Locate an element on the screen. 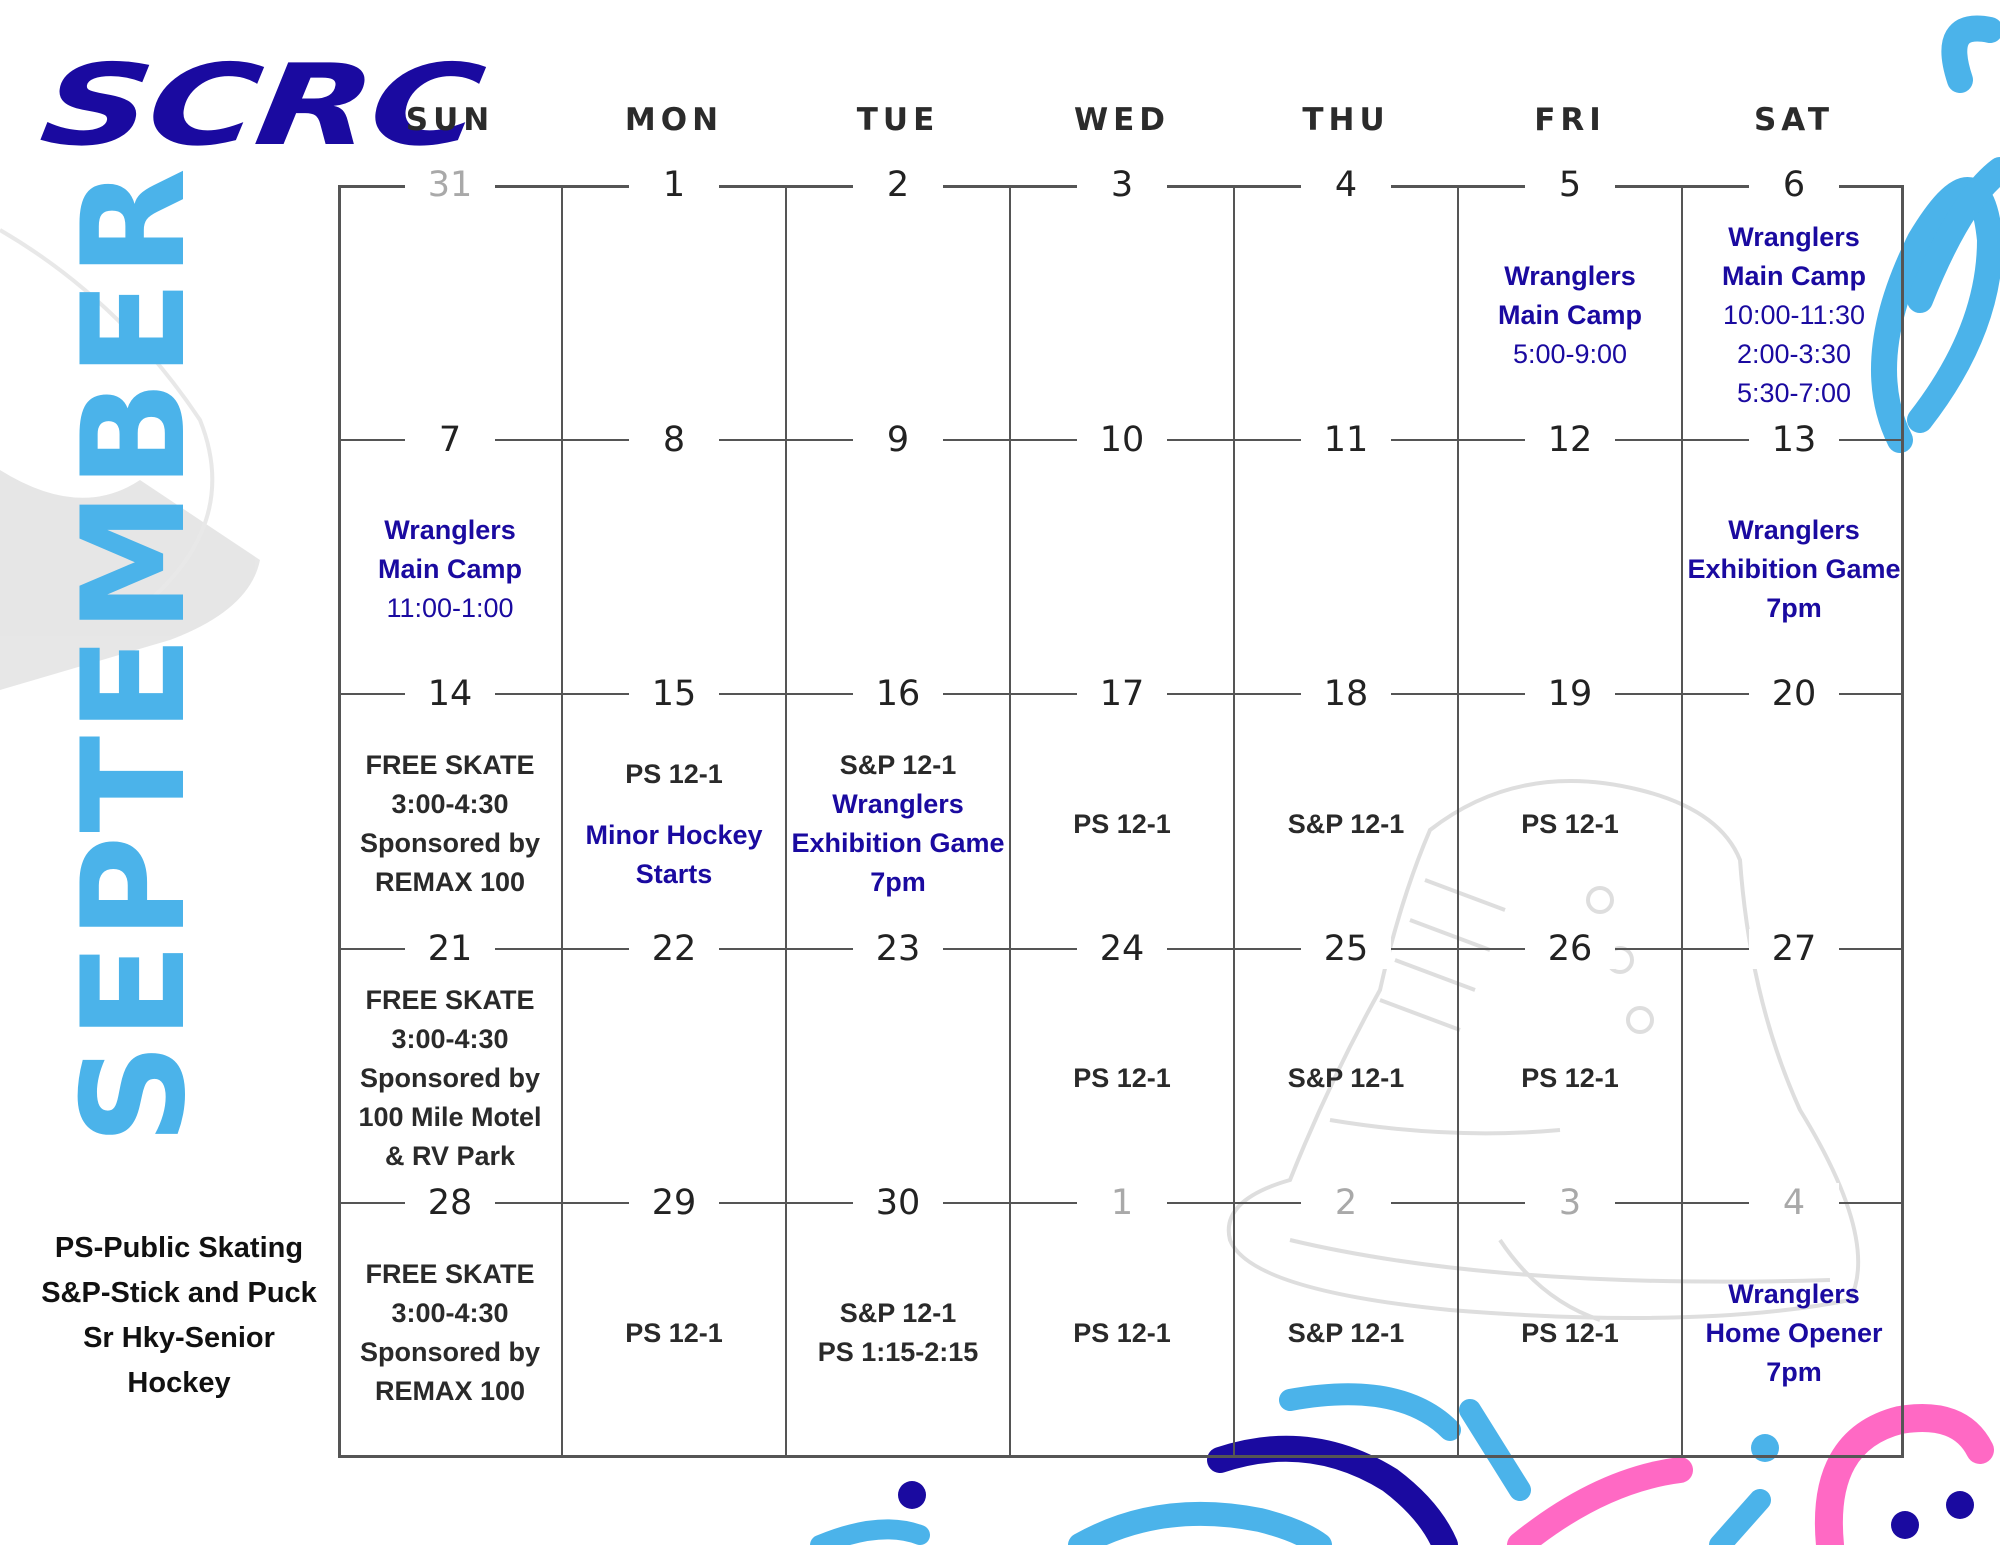 Image resolution: width=2000 pixels, height=1545 pixels. blue-swirl-icon is located at coordinates (1935, 234).